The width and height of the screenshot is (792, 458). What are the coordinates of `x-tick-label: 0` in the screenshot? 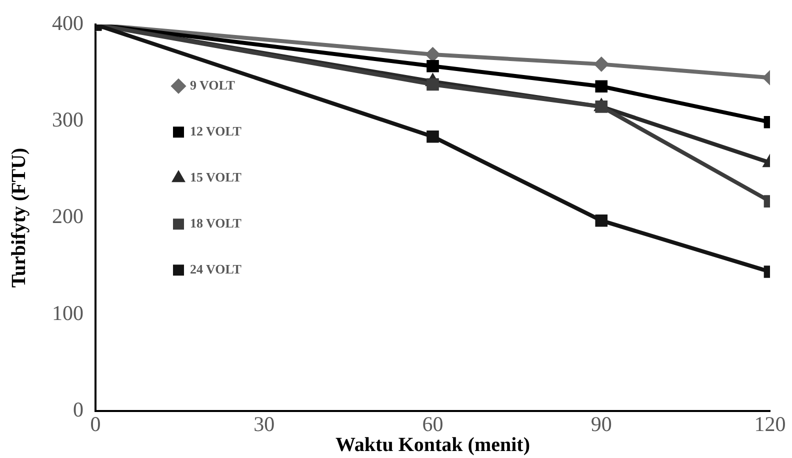 It's located at (95, 424).